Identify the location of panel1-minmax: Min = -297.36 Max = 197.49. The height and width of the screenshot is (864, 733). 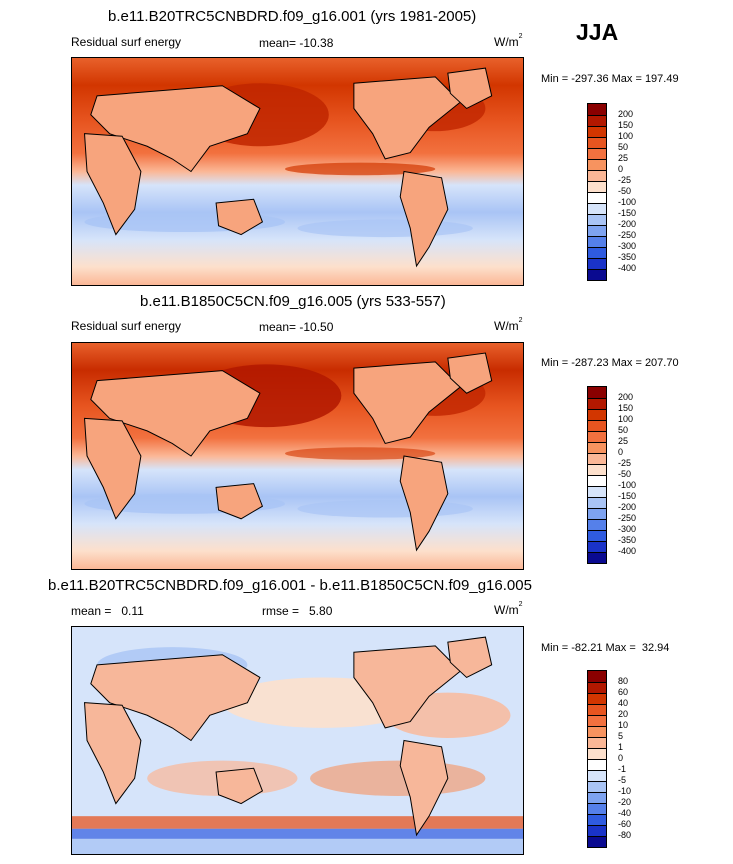
(610, 79).